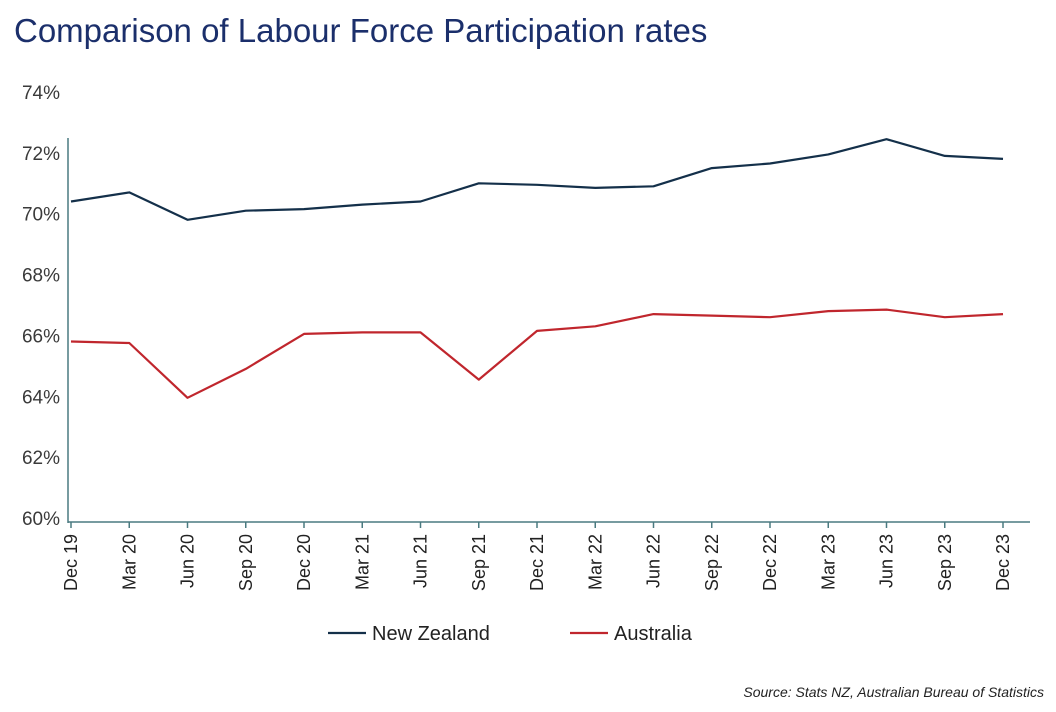 The width and height of the screenshot is (1056, 712). What do you see at coordinates (41, 215) in the screenshot?
I see `y-tick-label: 70%` at bounding box center [41, 215].